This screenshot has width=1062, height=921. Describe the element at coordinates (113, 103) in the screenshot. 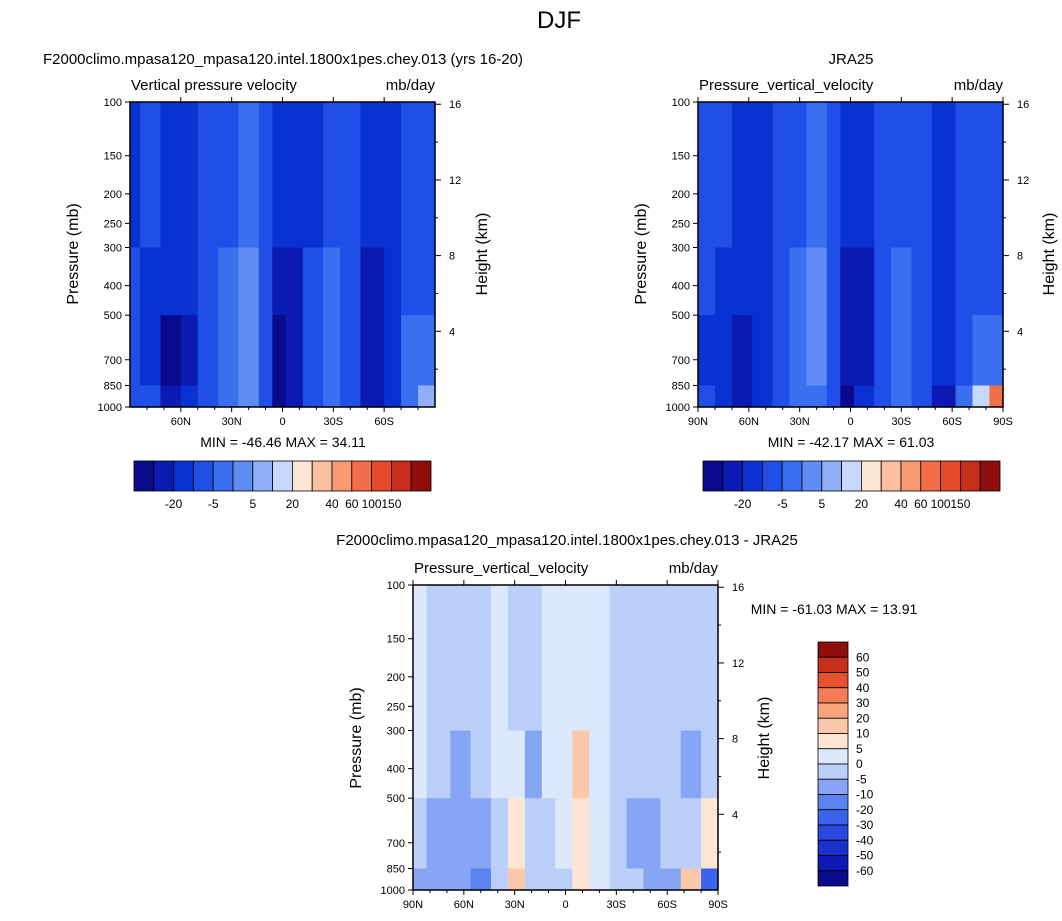

I see `panel-model-ytick-label: 100` at that location.